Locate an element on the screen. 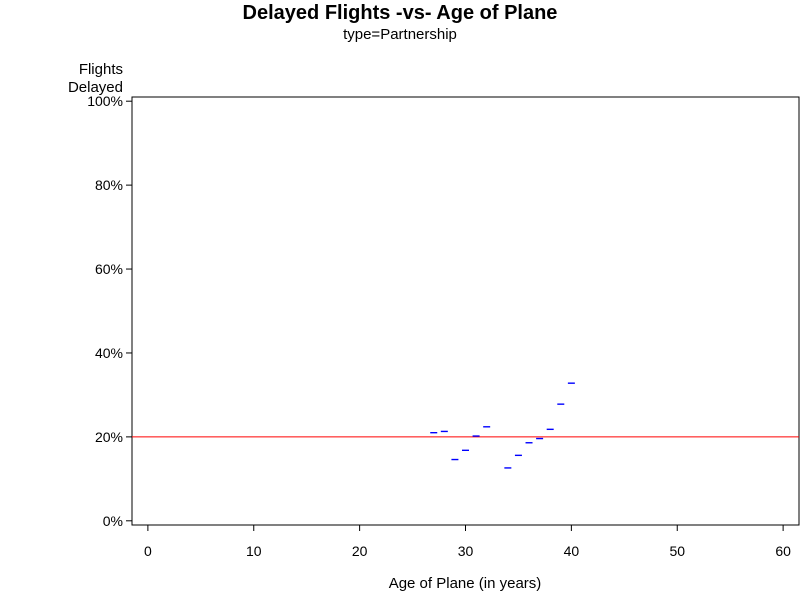  x-tick-label: 0 is located at coordinates (148, 551).